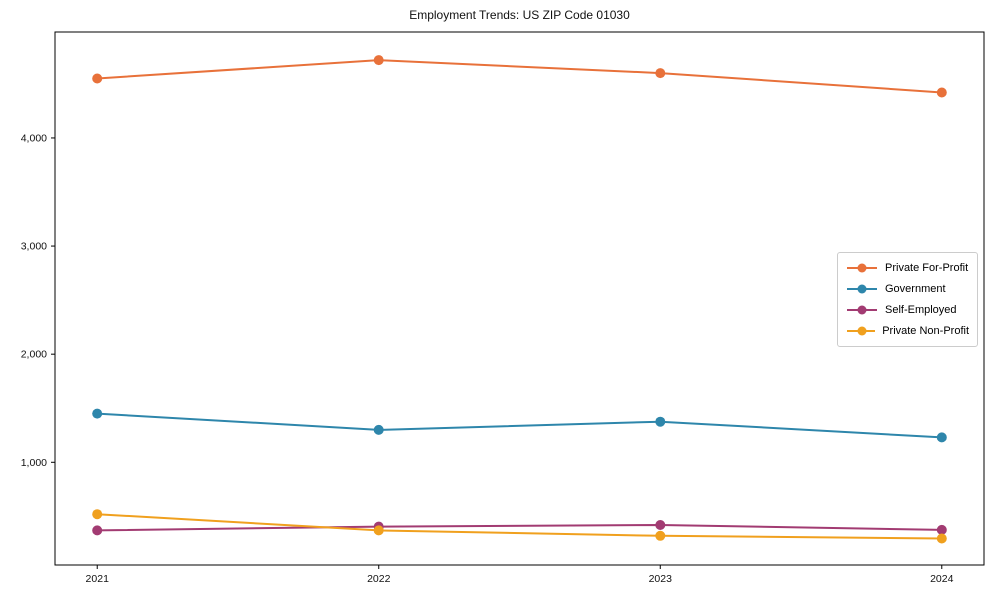 This screenshot has height=600, width=1000. I want to click on y-axis-tick-label: 1,000, so click(34, 463).